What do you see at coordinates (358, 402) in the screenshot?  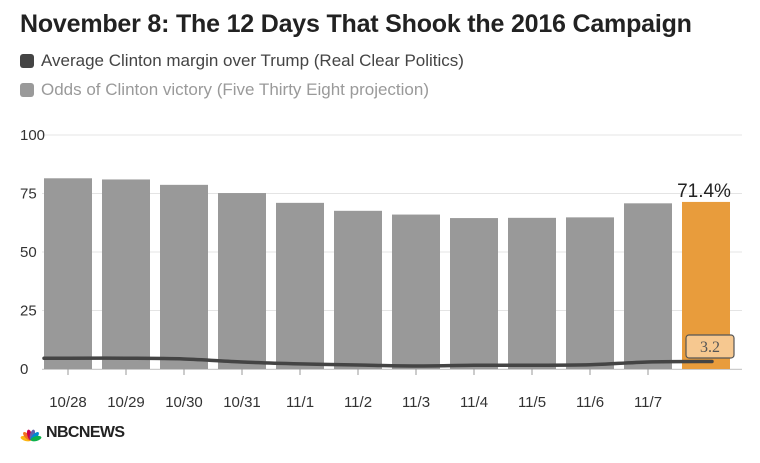 I see `x-tick-label: 11/2` at bounding box center [358, 402].